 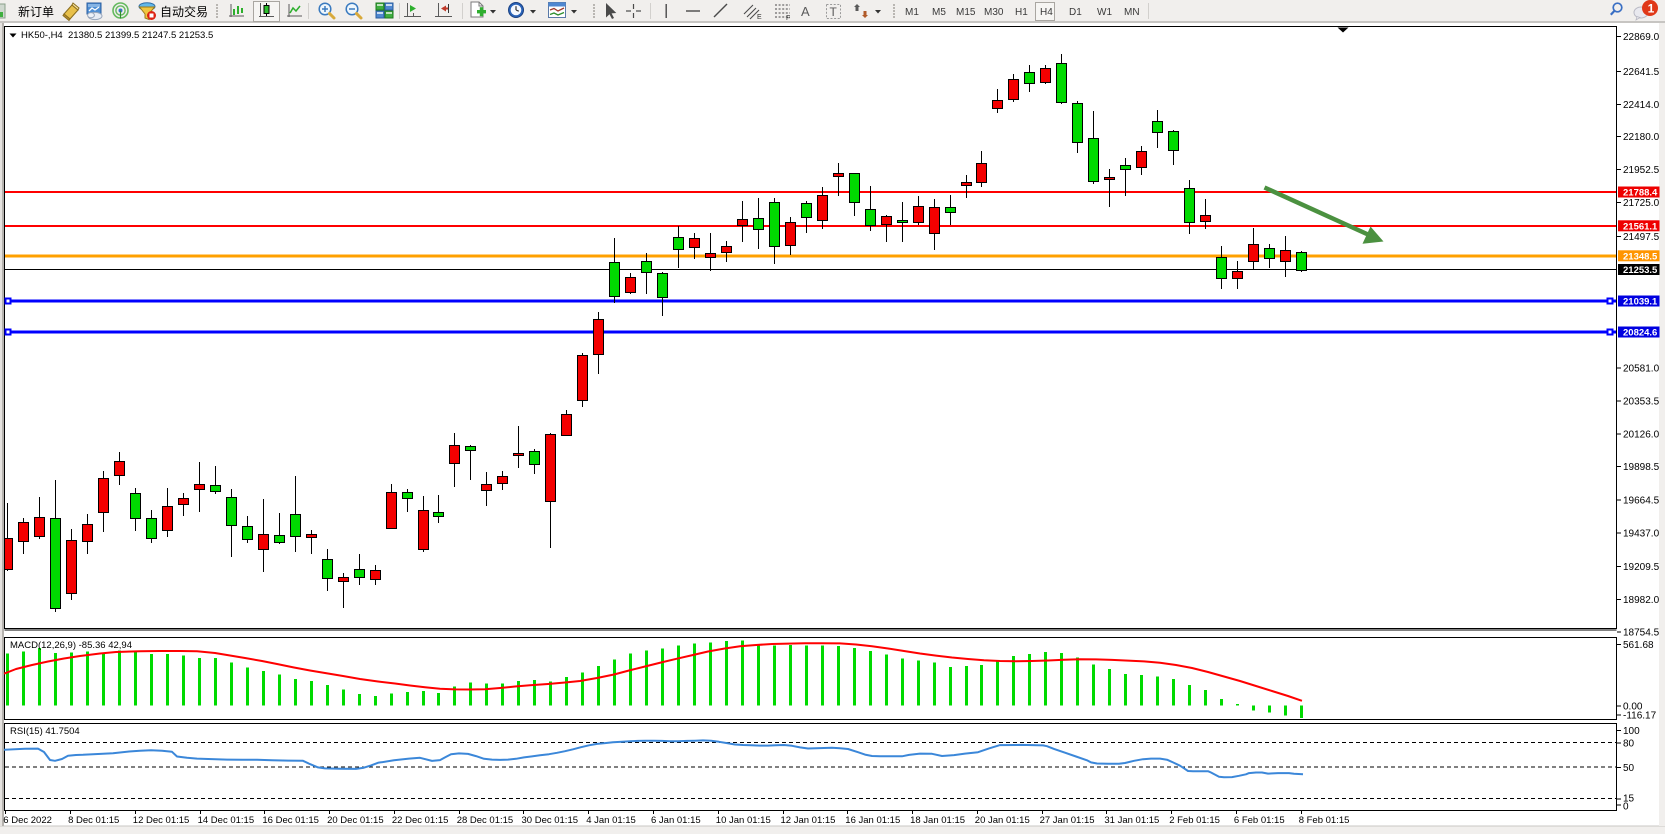 I want to click on svg-text: 8 Feb 01:15, so click(x=1324, y=820).